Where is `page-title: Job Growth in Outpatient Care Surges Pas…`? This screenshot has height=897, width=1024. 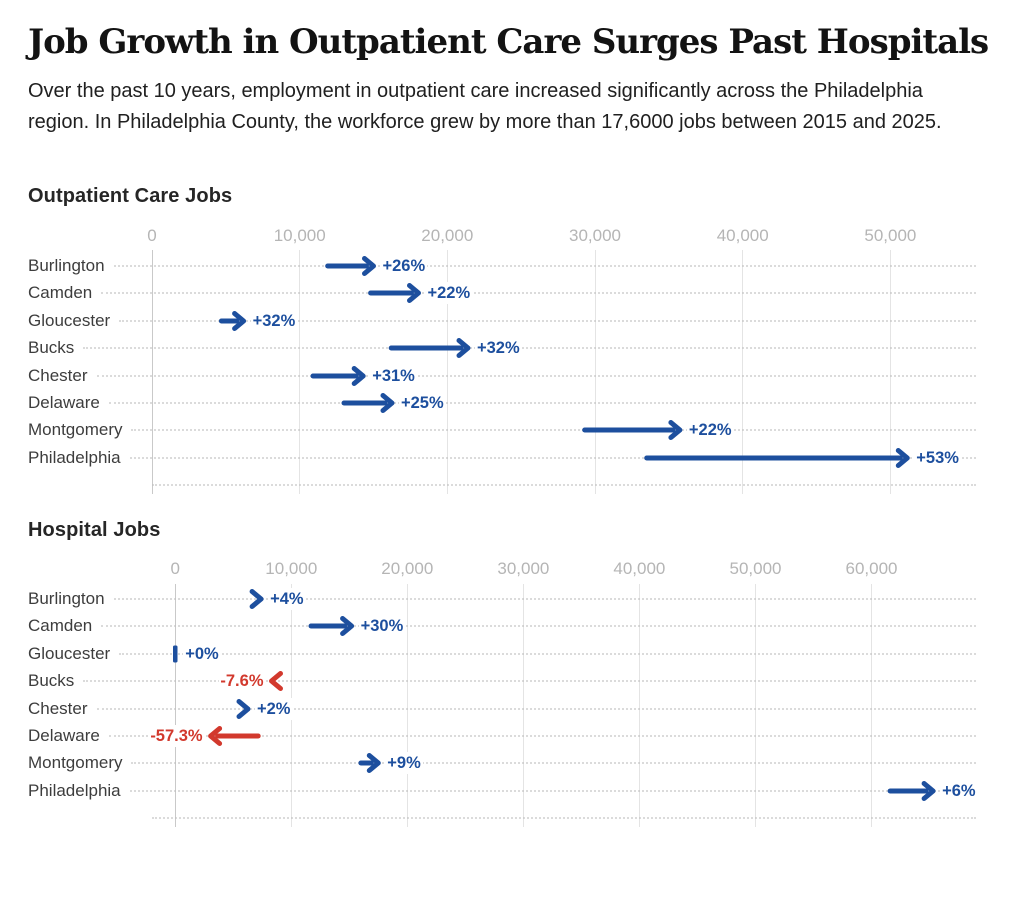
page-title: Job Growth in Outpatient Care Surges Pas… is located at coordinates (508, 42).